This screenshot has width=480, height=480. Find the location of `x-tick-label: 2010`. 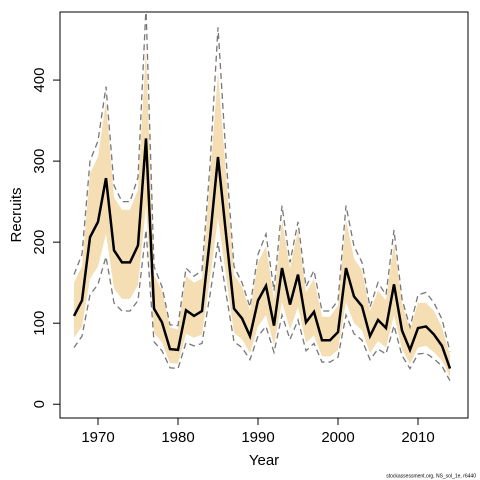

x-tick-label: 2010 is located at coordinates (417, 437).